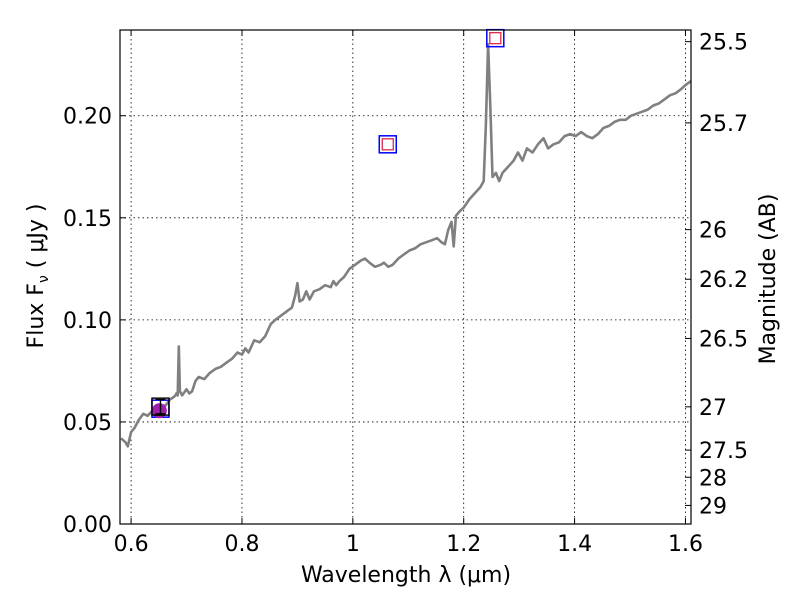 The image size is (800, 600). I want to click on x-axis-label: Wavelength λ (μm), so click(406, 575).